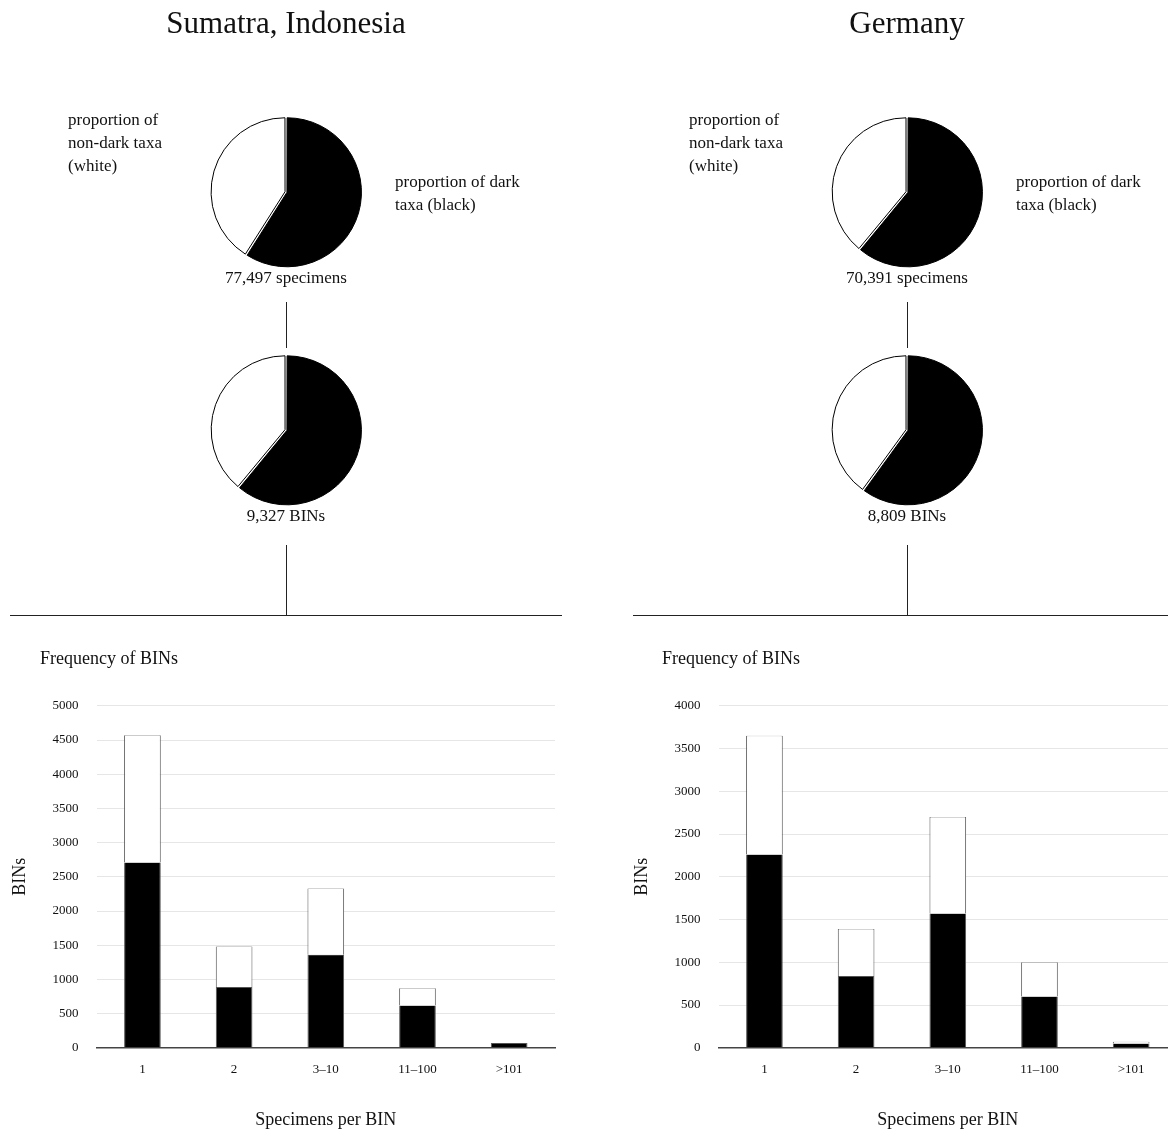  Describe the element at coordinates (65, 739) in the screenshot. I see `y-tick-label: 4500` at that location.